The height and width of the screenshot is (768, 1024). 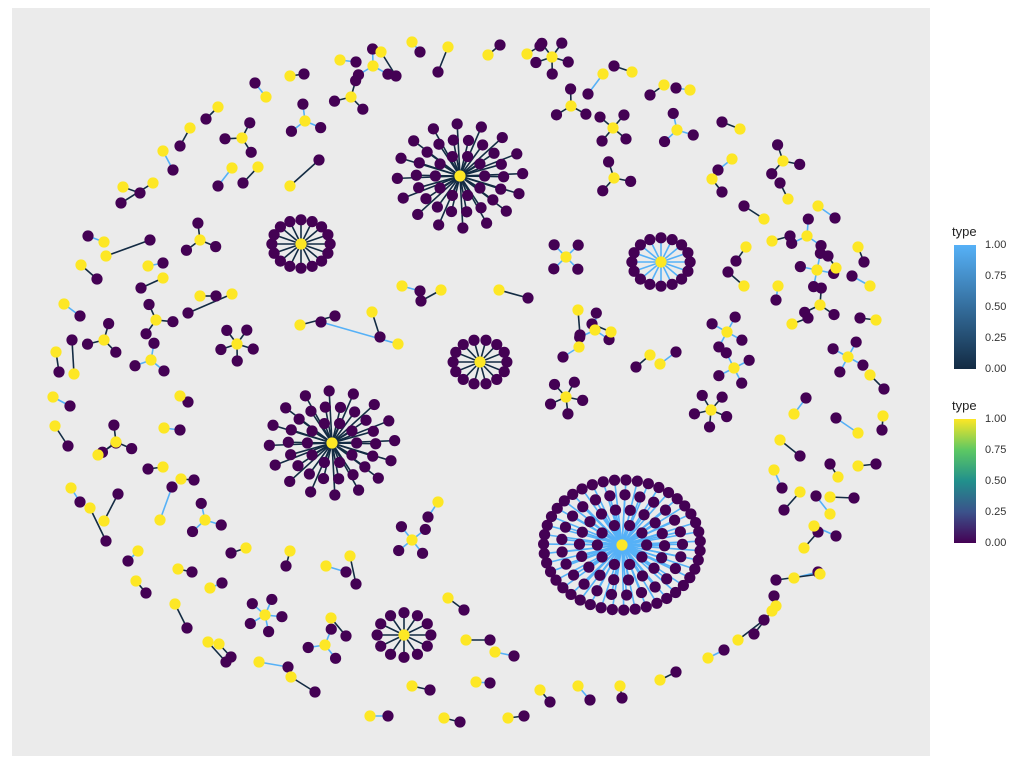 I want to click on legend-tick: 1.00, so click(x=996, y=245).